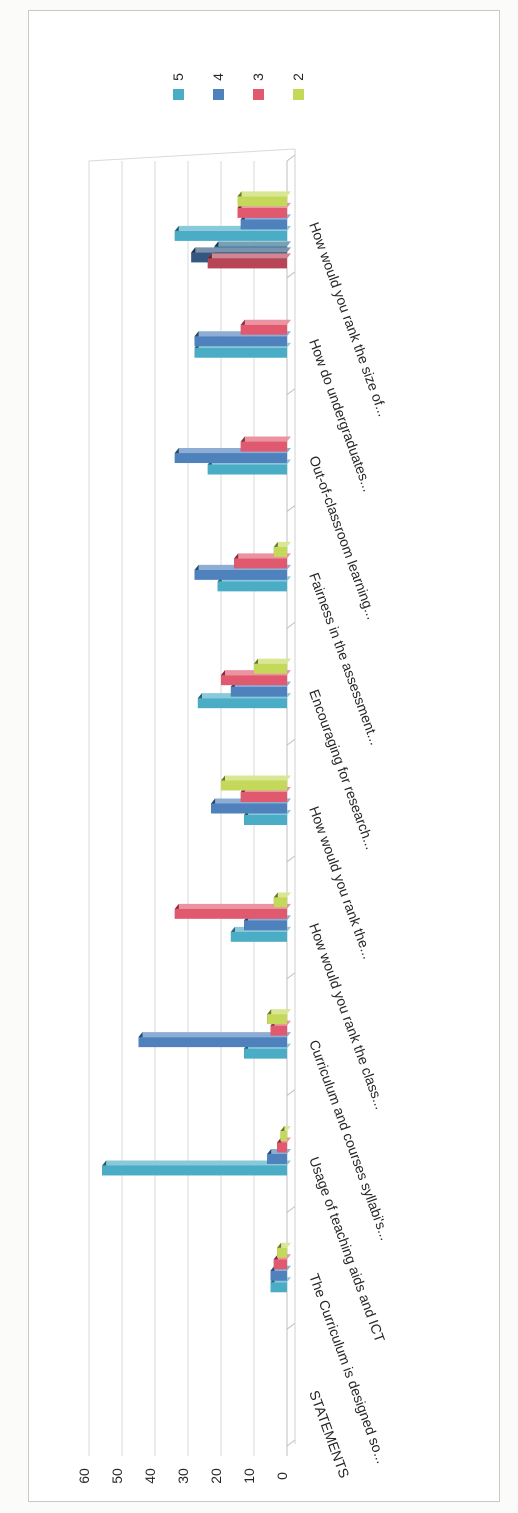 Image resolution: width=518 pixels, height=1513 pixels. I want to click on value-tick-label: 20, so click(216, 1476).